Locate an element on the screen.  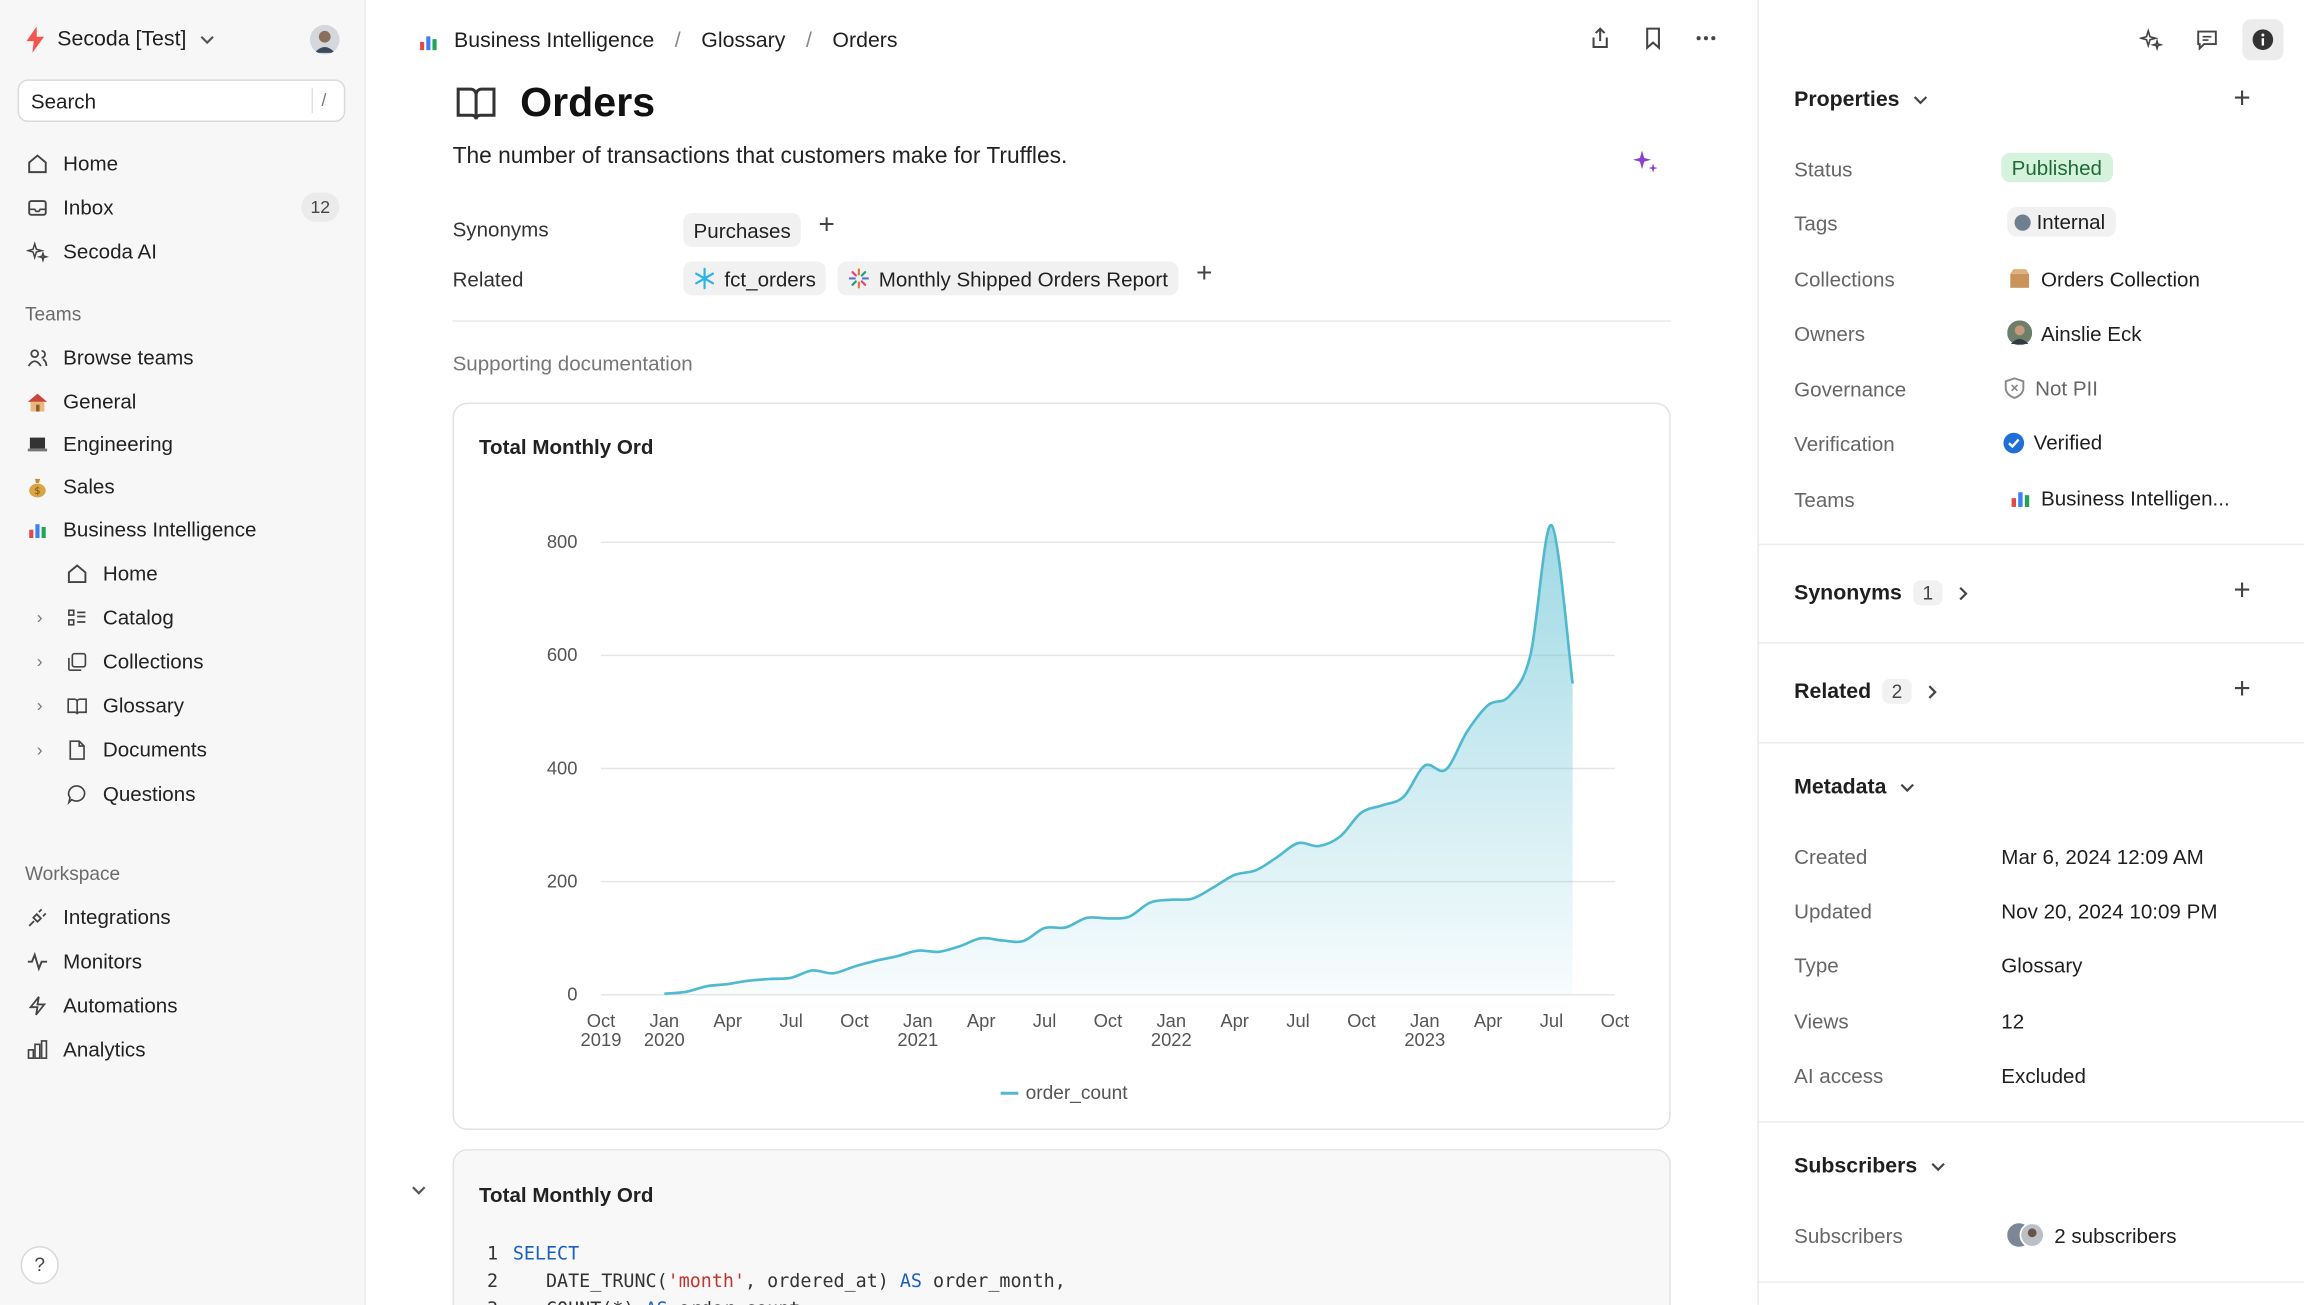
related-chip: Monthly Shipped Orders Report is located at coordinates (1008, 278).